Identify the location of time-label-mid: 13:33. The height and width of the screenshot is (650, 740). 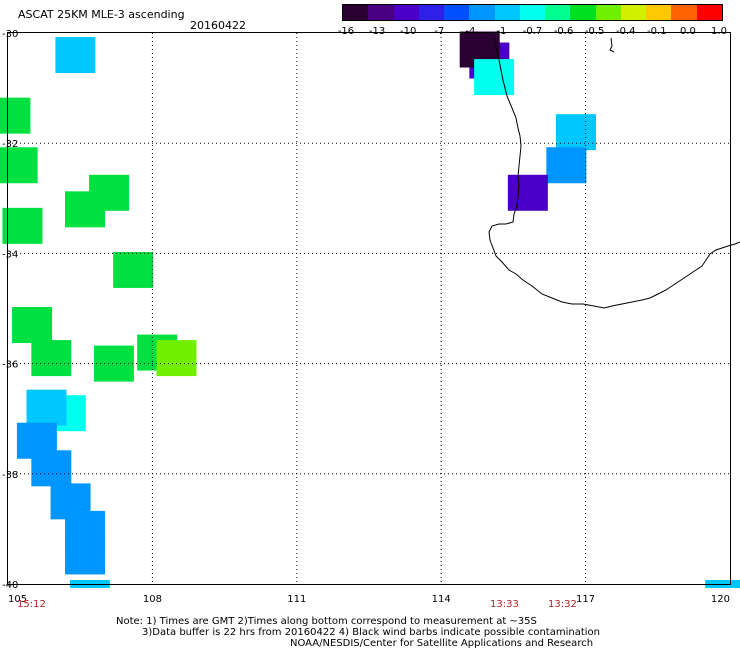
(504, 604).